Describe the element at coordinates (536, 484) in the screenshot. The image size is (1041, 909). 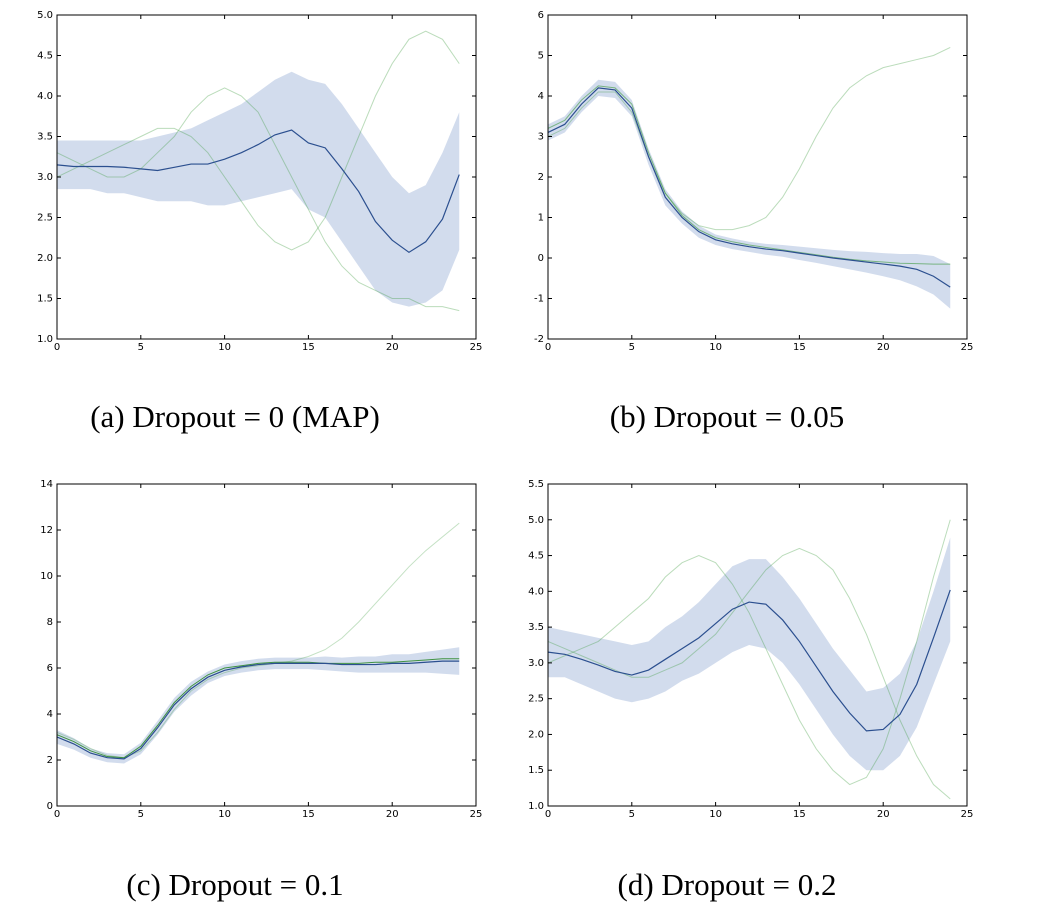
I see `y-tick-label: 5.5` at that location.